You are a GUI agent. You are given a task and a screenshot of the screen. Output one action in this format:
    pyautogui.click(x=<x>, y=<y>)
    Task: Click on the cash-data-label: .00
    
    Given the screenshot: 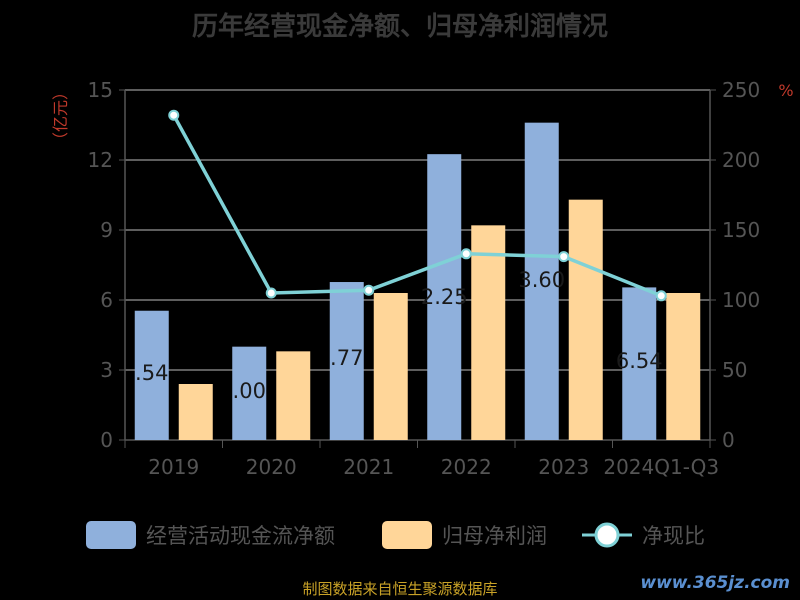 What is the action you would take?
    pyautogui.click(x=249, y=391)
    